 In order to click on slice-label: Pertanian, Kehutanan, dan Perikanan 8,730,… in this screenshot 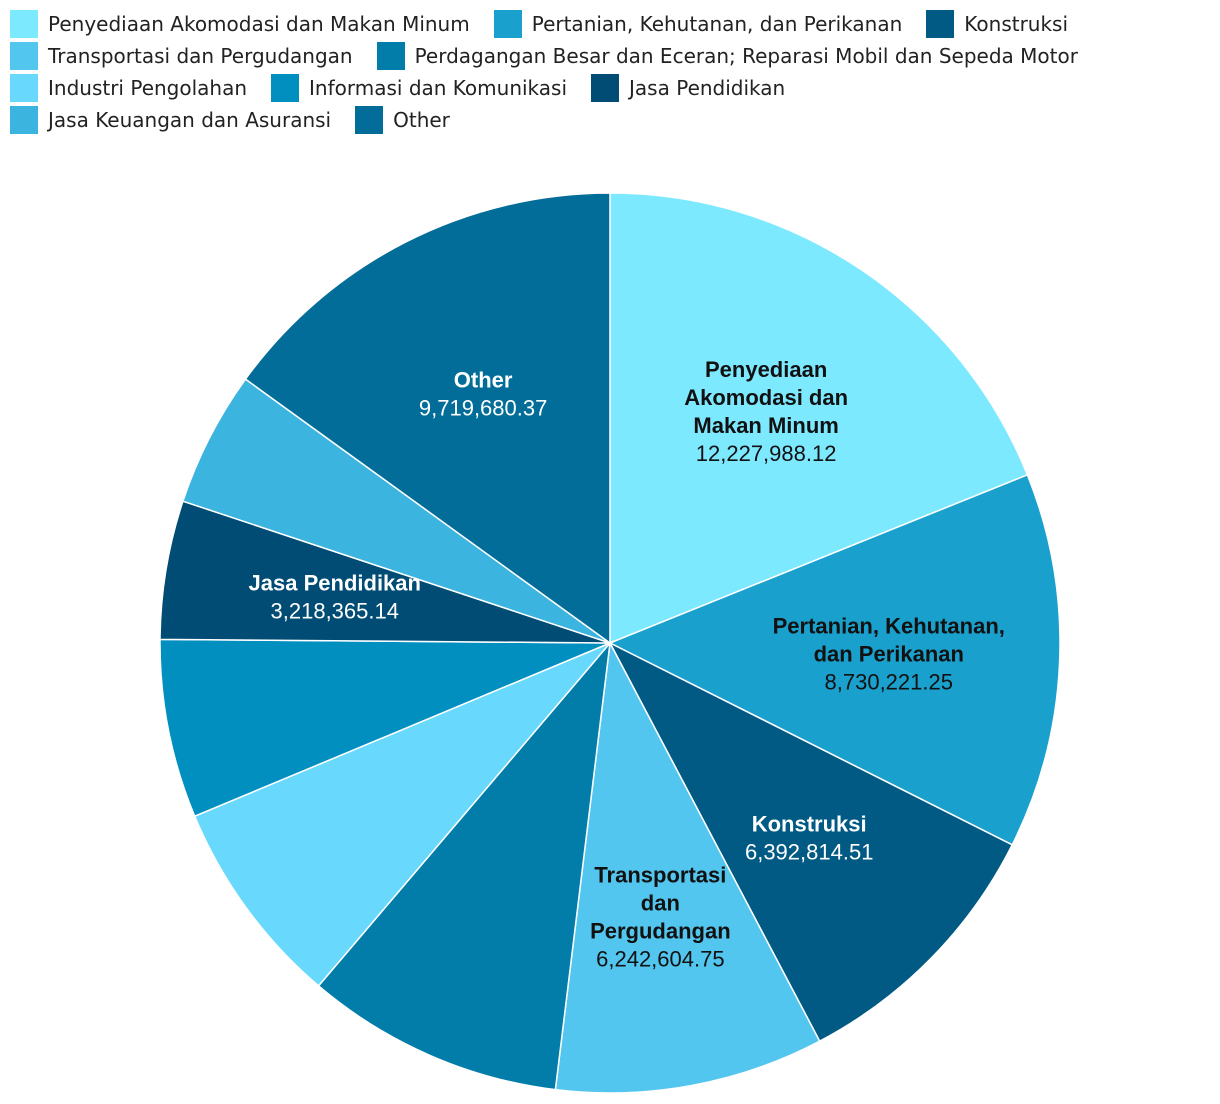, I will do `click(889, 653)`.